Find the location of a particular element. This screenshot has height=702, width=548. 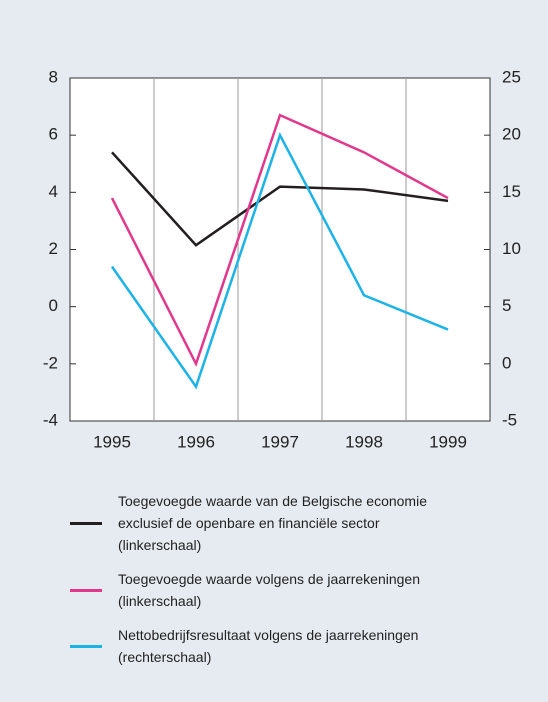

y2-tick-label: 25 is located at coordinates (511, 76).